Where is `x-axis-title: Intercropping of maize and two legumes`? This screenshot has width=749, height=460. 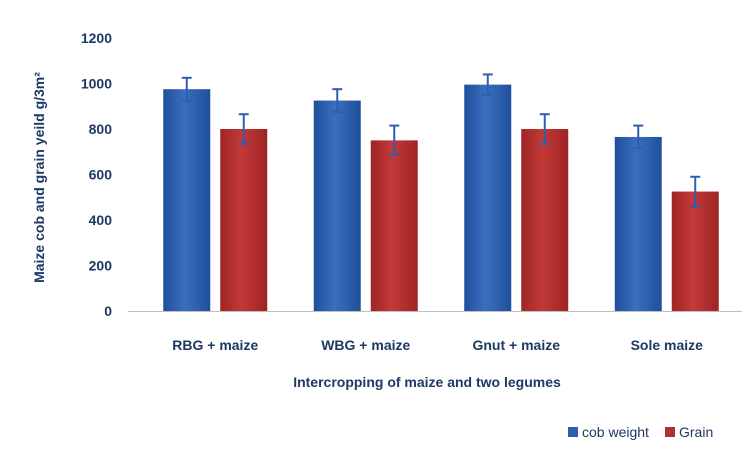 x-axis-title: Intercropping of maize and two legumes is located at coordinates (427, 382).